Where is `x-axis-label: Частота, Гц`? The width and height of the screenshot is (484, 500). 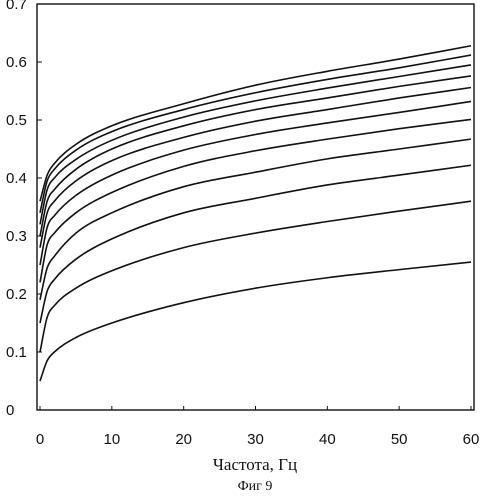 x-axis-label: Частота, Гц is located at coordinates (255, 464).